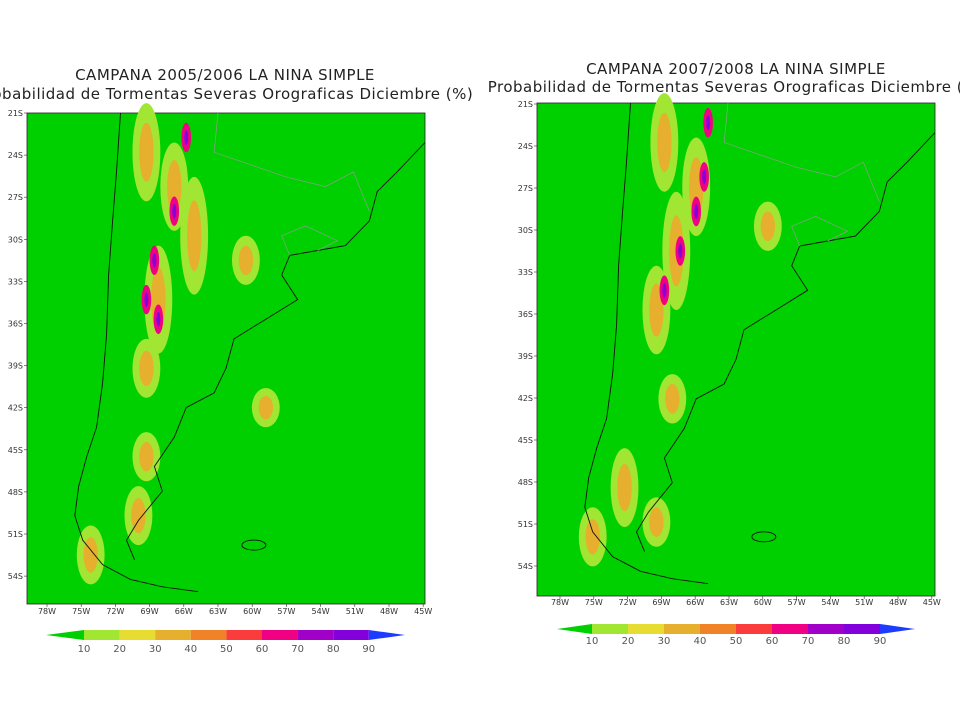 The height and width of the screenshot is (720, 960). I want to click on lon-label: 51W, so click(355, 611).